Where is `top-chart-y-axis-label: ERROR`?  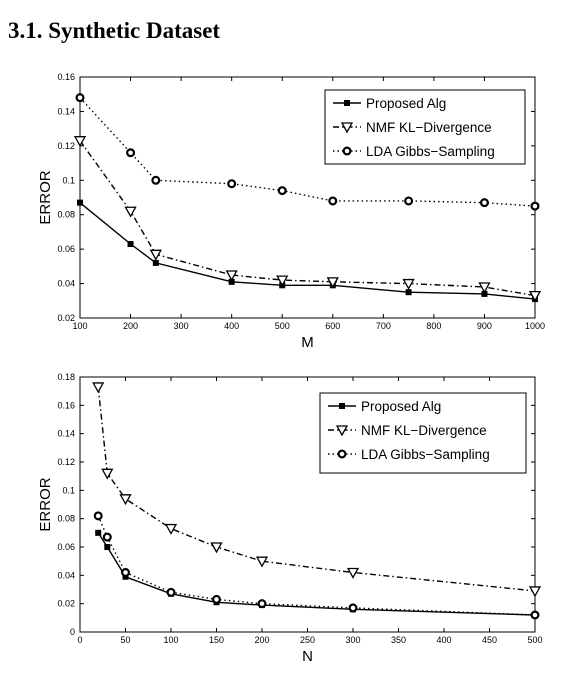 top-chart-y-axis-label: ERROR is located at coordinates (45, 197).